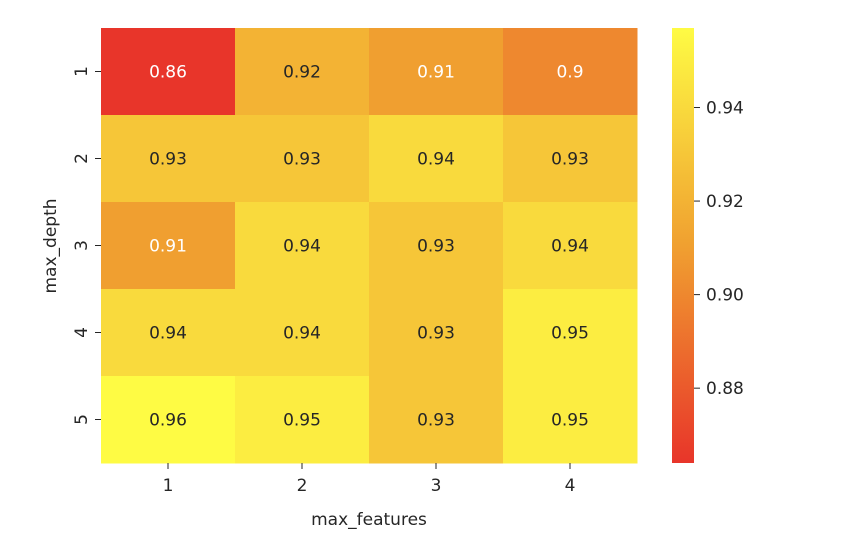 The width and height of the screenshot is (864, 548). I want to click on heatmap-cell-r4-c1, so click(168, 333).